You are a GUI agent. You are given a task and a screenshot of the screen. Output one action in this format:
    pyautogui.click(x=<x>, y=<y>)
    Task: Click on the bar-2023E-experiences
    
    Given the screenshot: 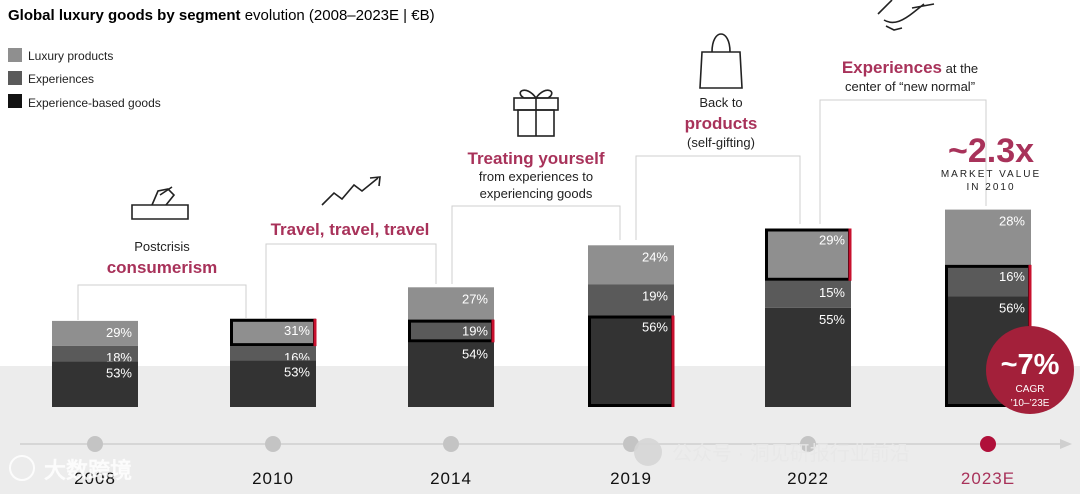 What is the action you would take?
    pyautogui.click(x=988, y=280)
    